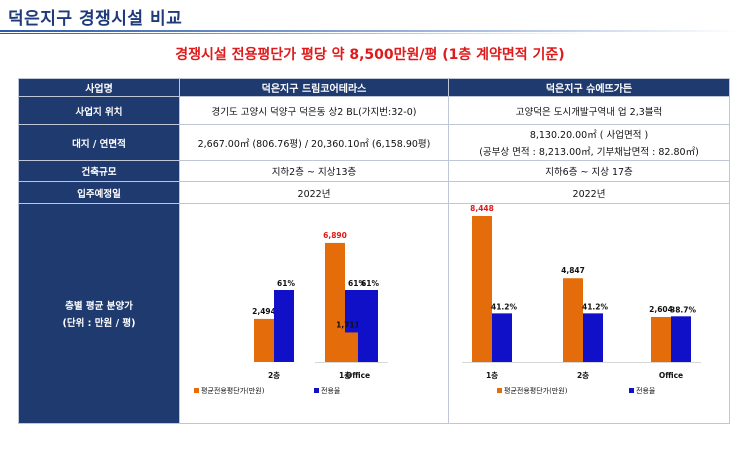  What do you see at coordinates (370, 31) in the screenshot?
I see `title-divider` at bounding box center [370, 31].